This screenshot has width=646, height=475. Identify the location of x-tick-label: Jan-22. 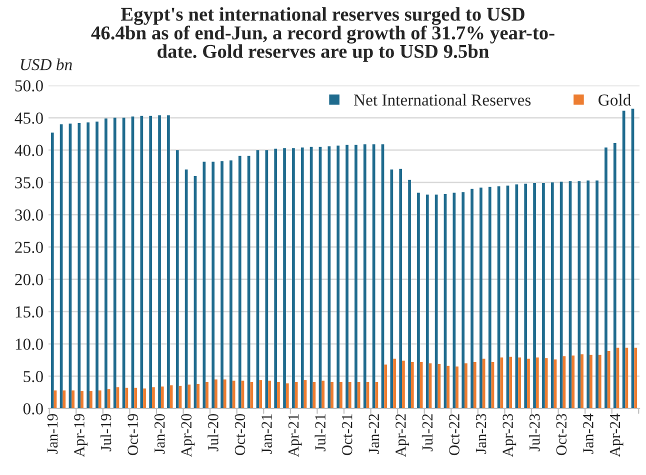
(374, 434).